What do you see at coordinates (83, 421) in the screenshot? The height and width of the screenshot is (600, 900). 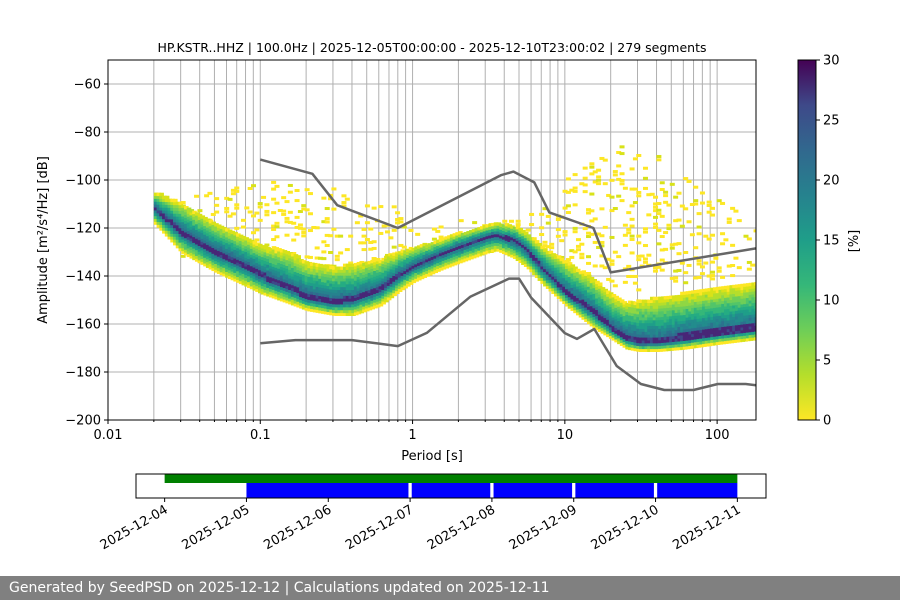 I see `y-tick-label: −200` at bounding box center [83, 421].